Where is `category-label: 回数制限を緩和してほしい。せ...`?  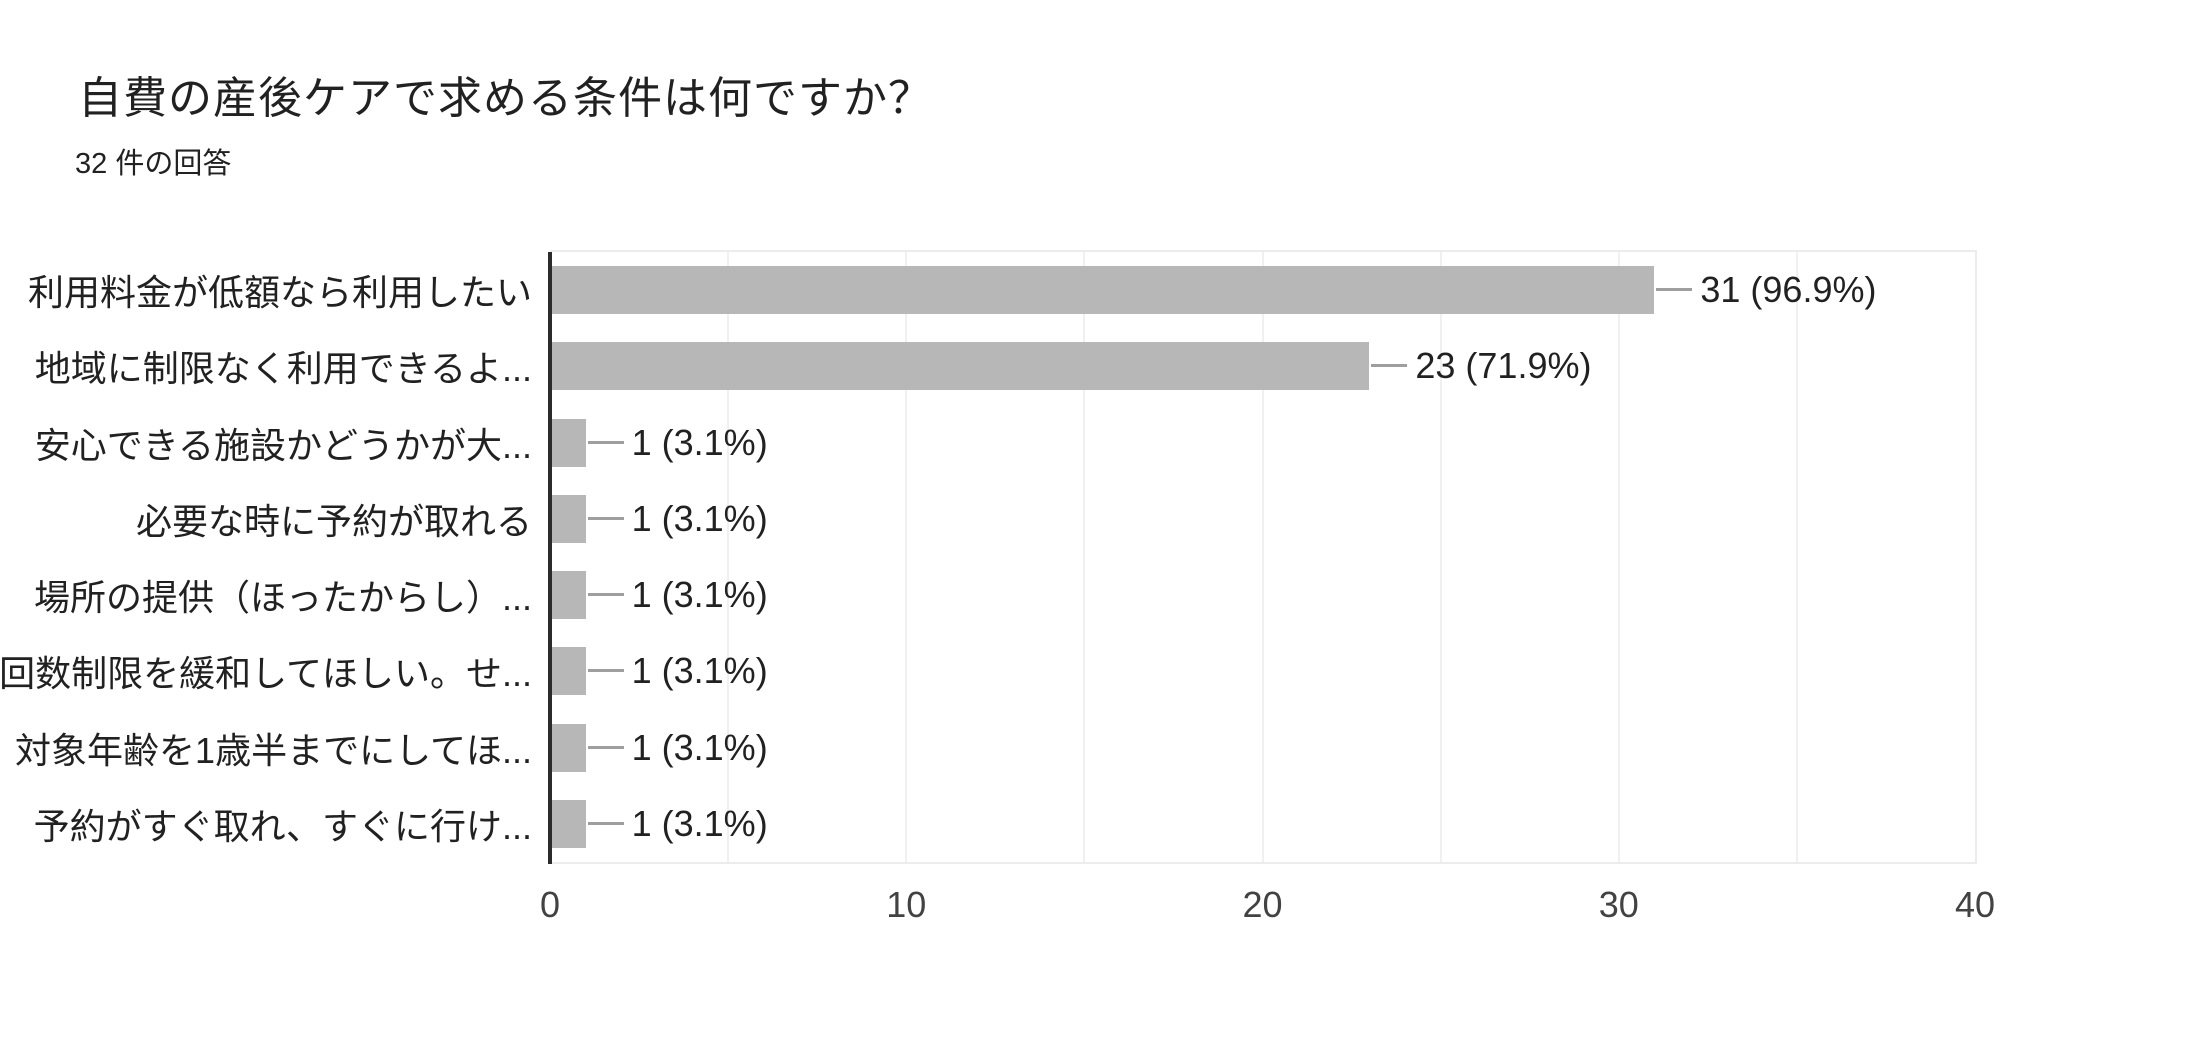
category-label: 回数制限を緩和してほしい。せ... is located at coordinates (266, 674).